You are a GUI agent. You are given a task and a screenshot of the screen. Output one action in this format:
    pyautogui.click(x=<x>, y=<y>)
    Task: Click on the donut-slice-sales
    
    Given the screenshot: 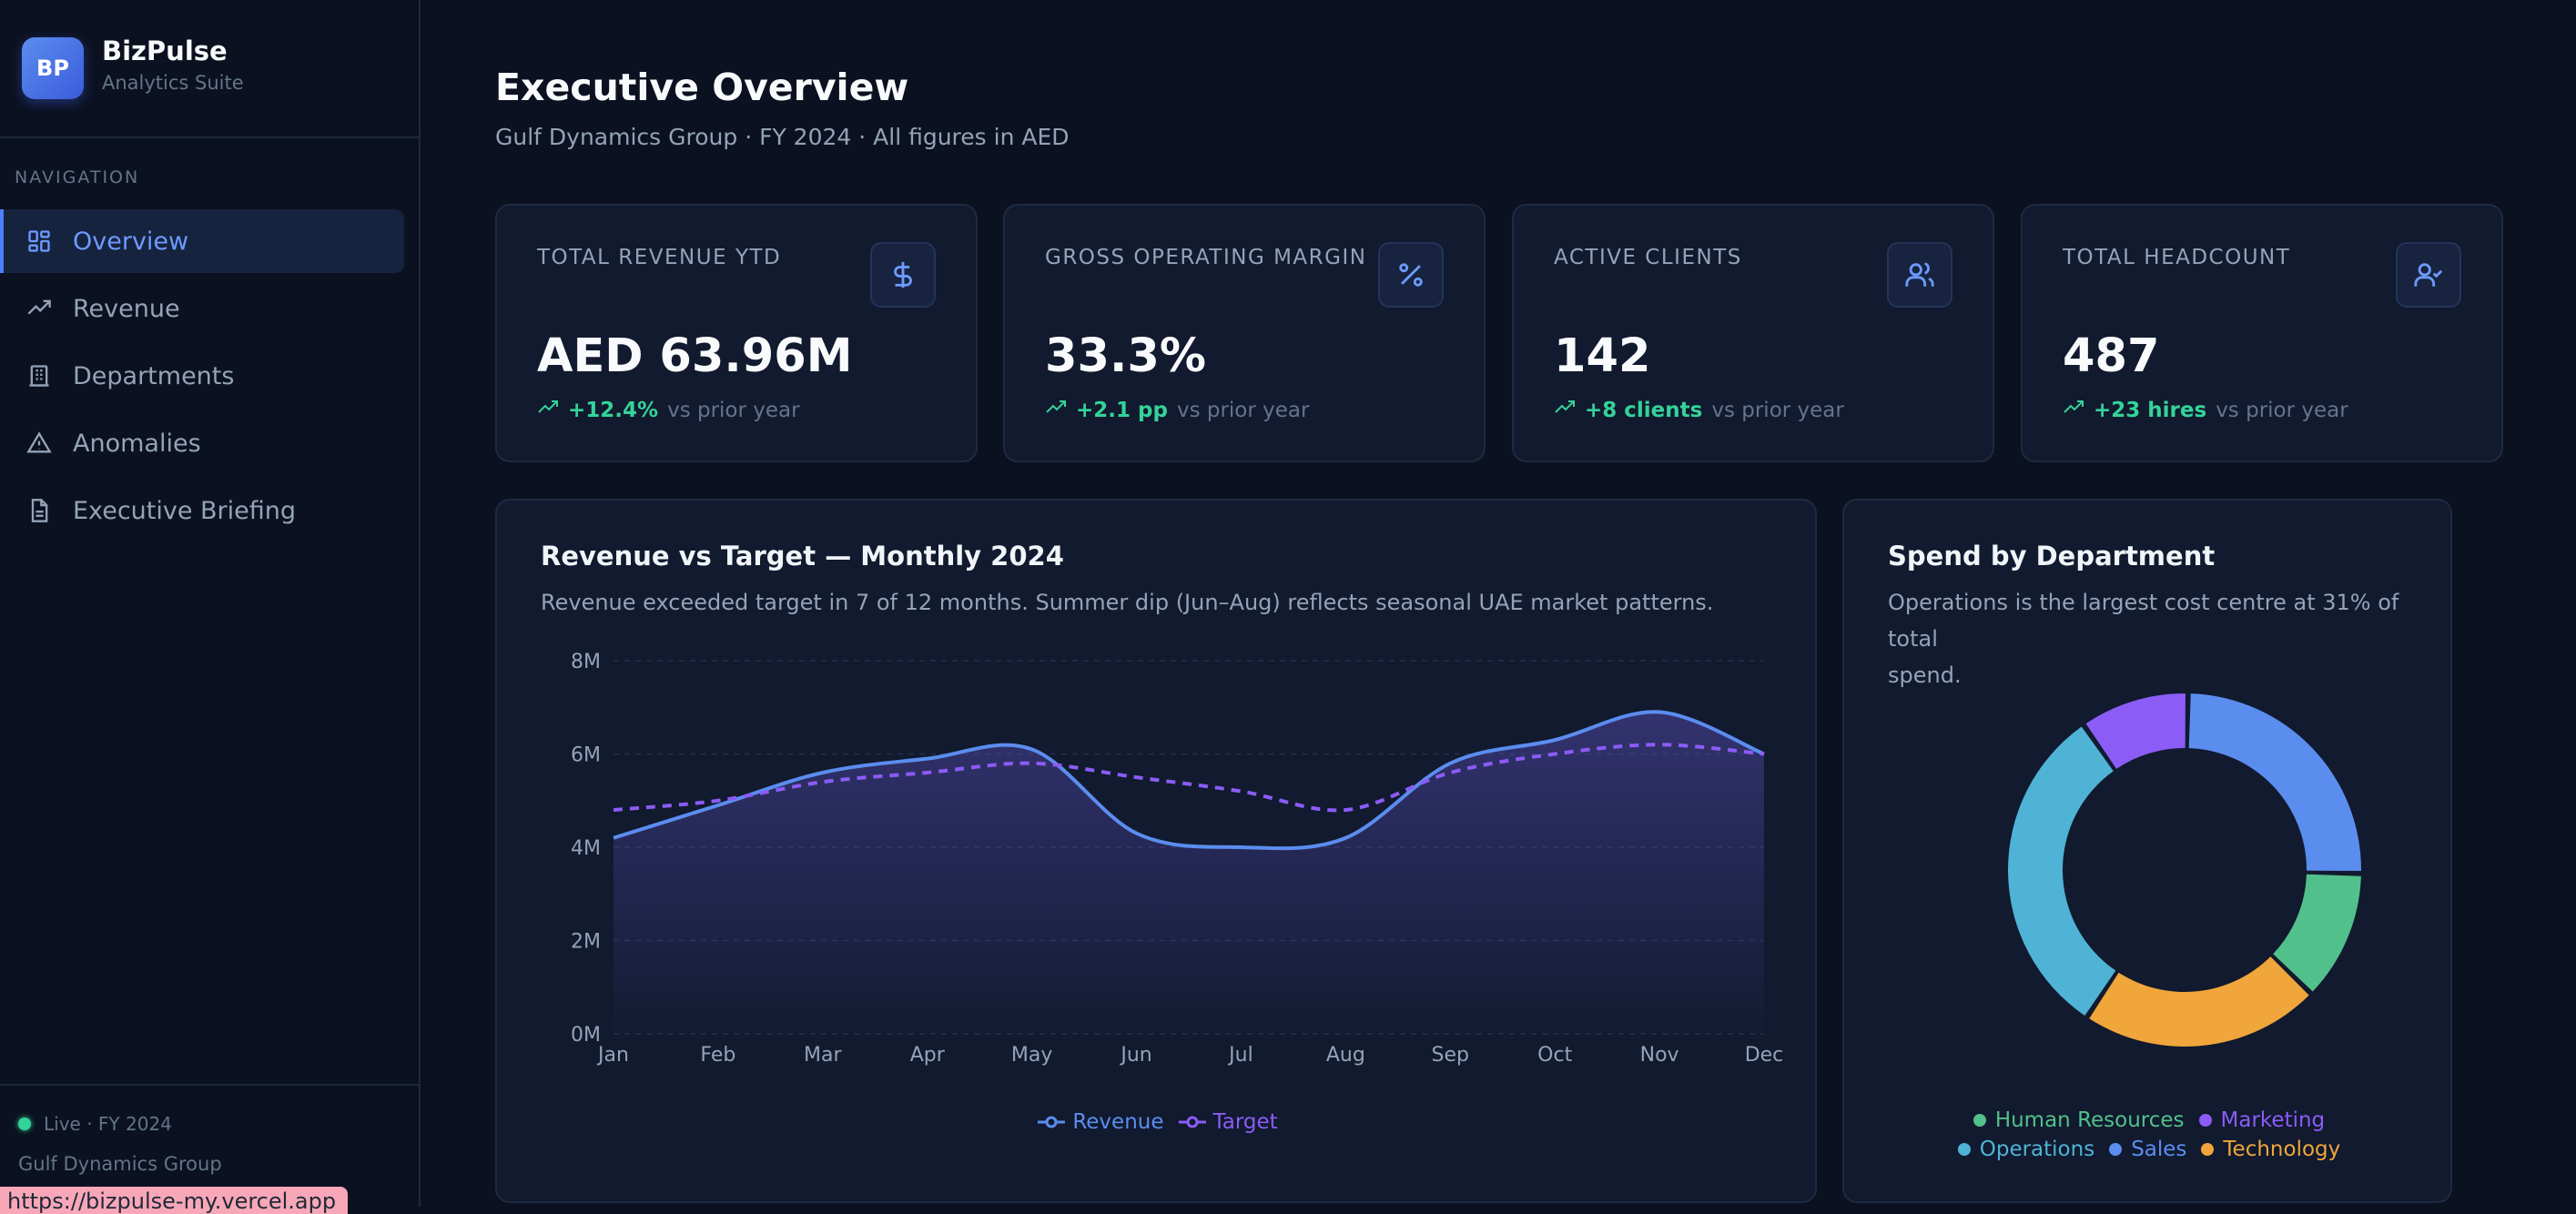 What is the action you would take?
    pyautogui.click(x=2274, y=782)
    